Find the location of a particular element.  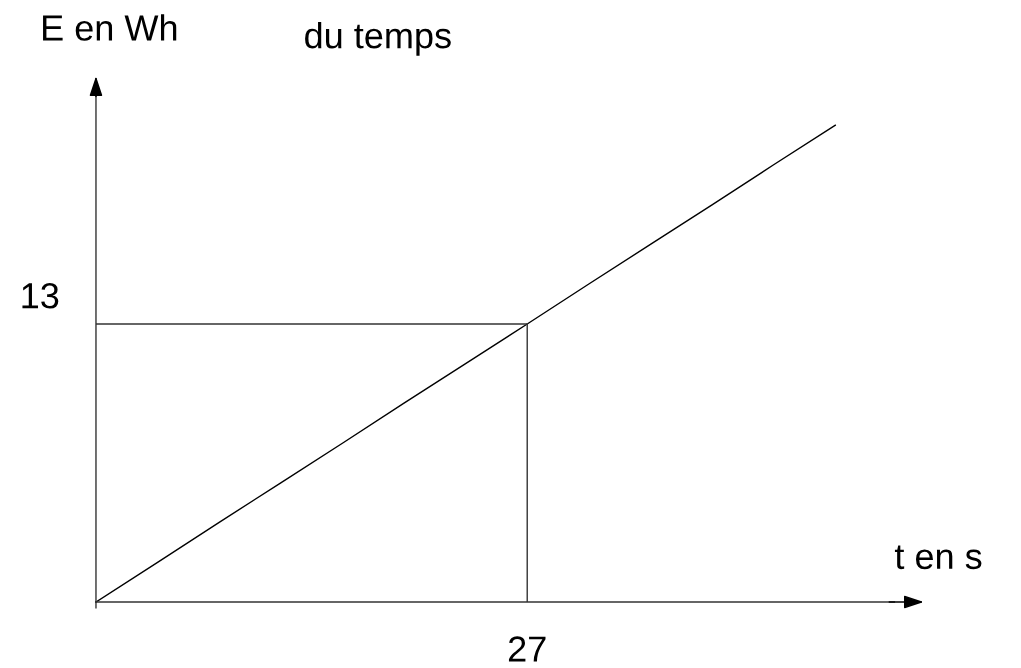

y-axis-title: E en Wh is located at coordinates (110, 27).